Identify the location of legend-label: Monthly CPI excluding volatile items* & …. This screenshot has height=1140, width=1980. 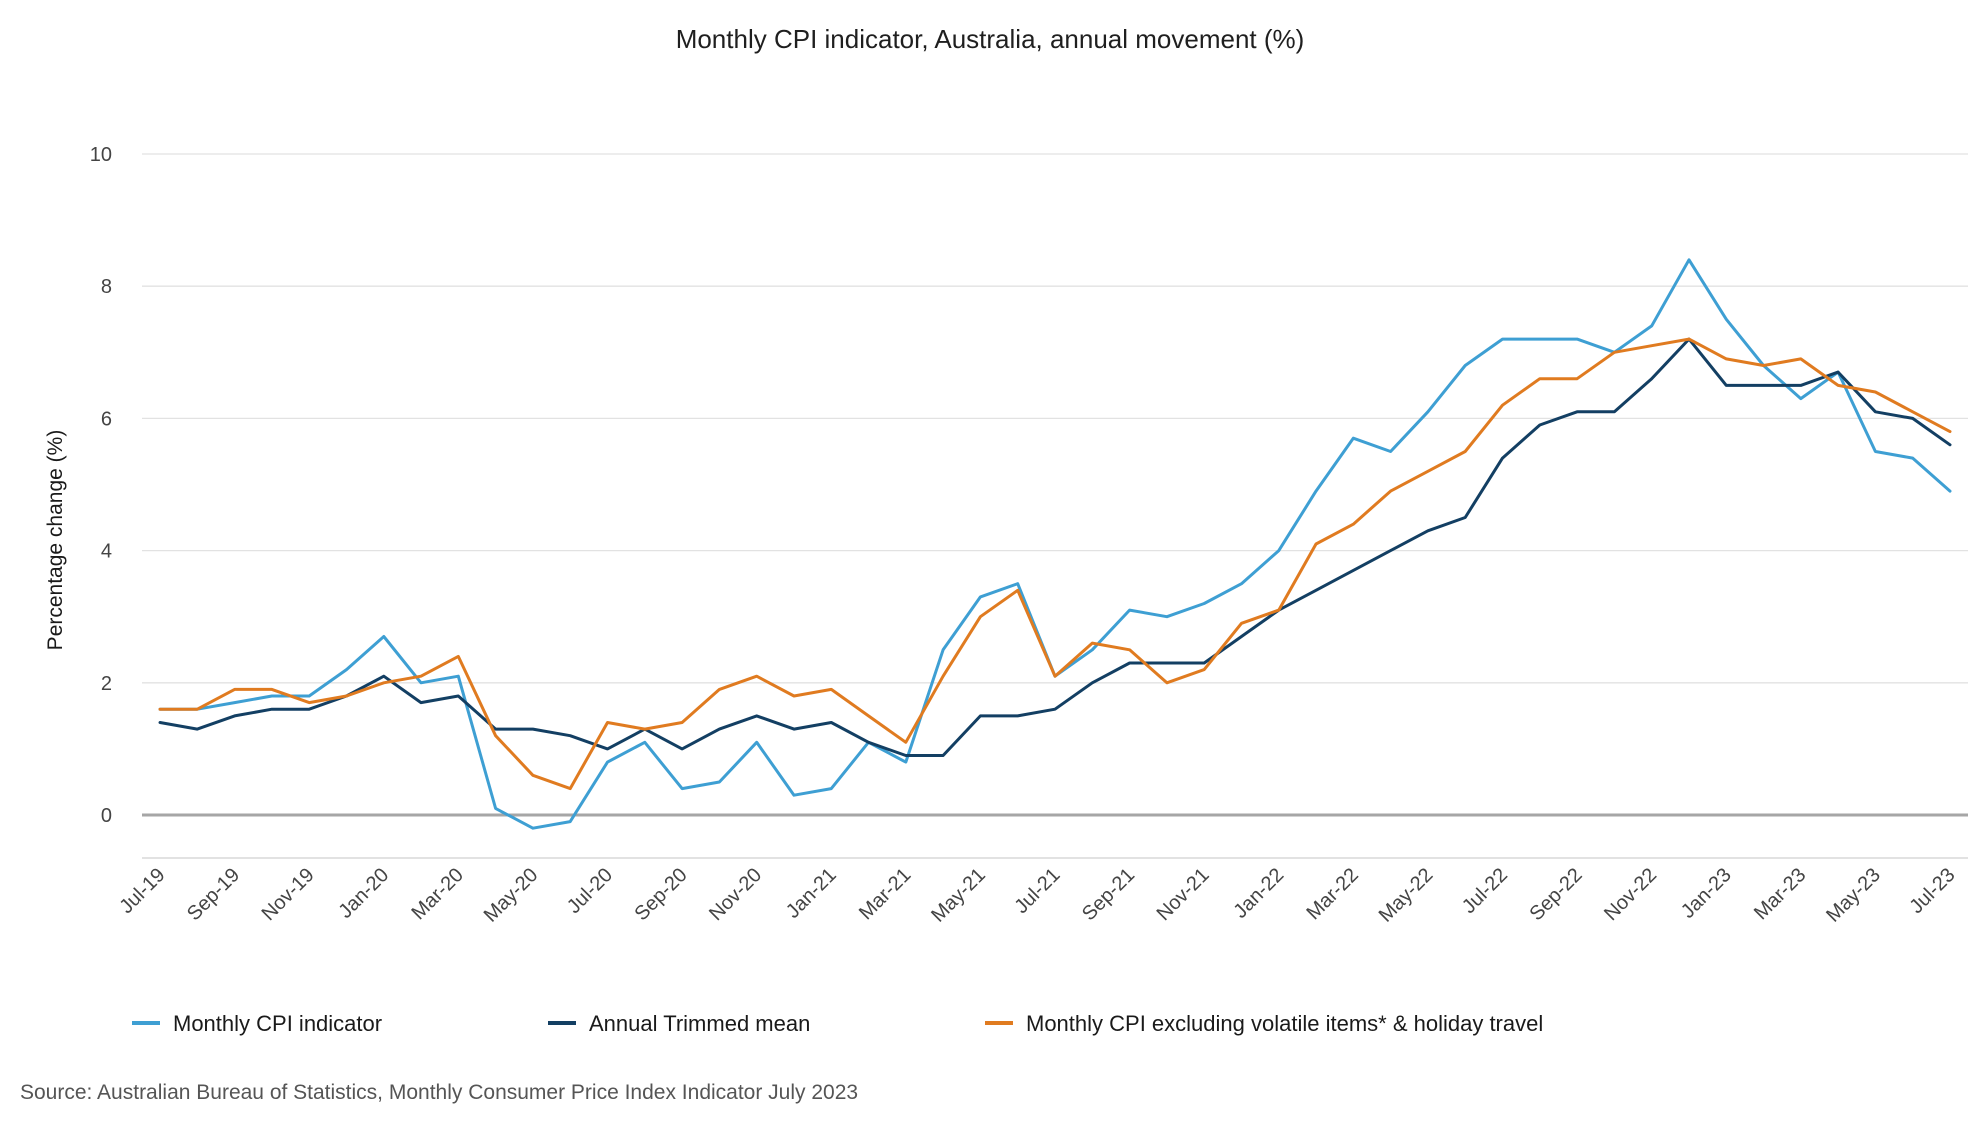
(1284, 1023).